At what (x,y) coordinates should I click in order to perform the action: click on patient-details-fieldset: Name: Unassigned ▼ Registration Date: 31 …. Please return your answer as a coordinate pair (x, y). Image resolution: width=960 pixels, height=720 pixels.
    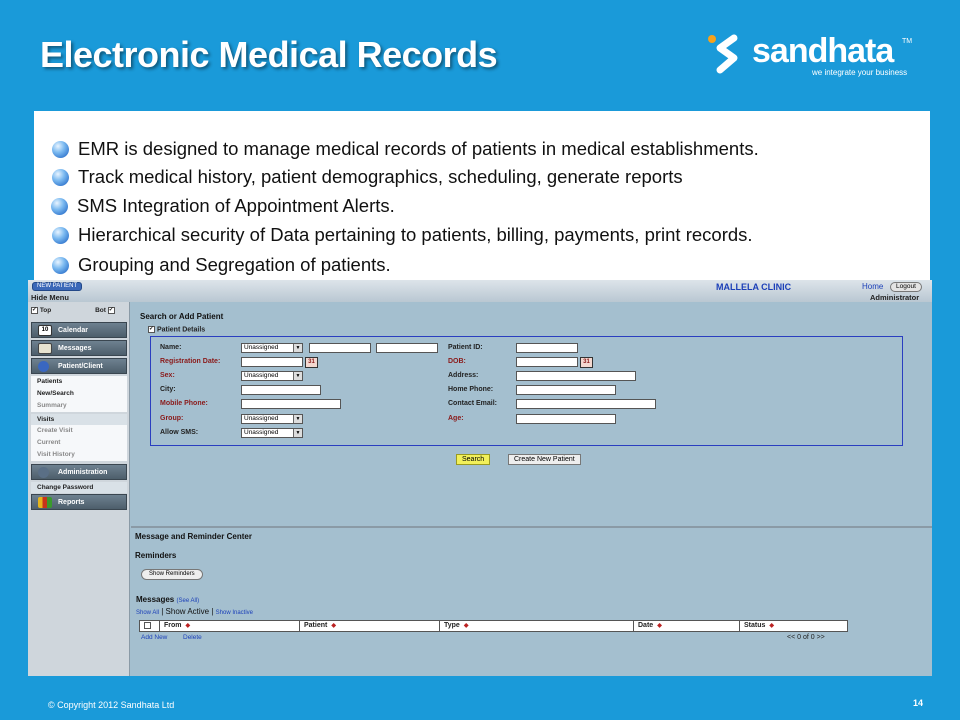
    Looking at the image, I should click on (526, 391).